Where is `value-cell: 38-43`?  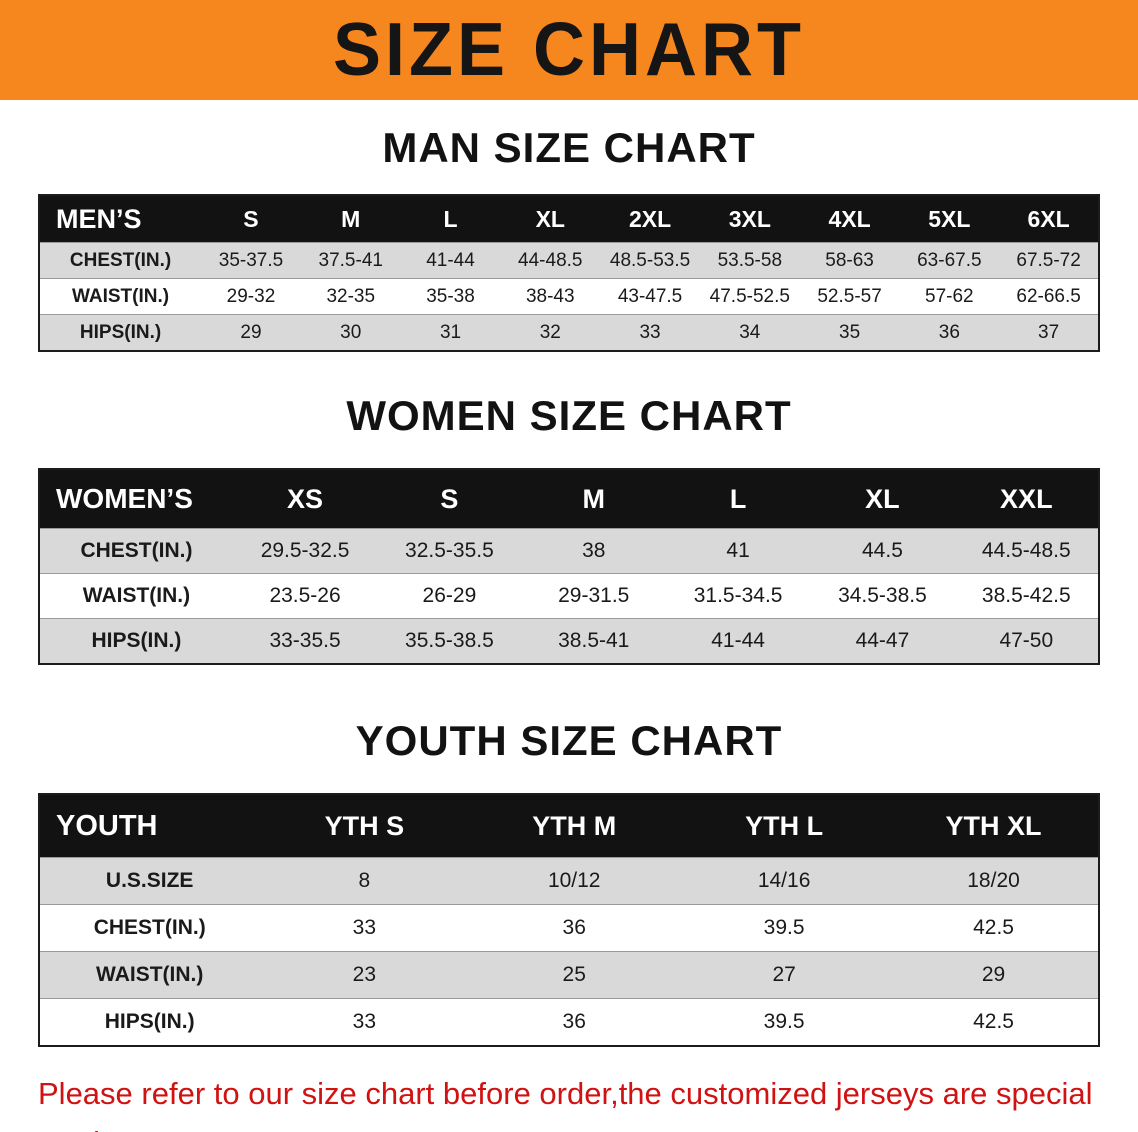
value-cell: 38-43 is located at coordinates (550, 296).